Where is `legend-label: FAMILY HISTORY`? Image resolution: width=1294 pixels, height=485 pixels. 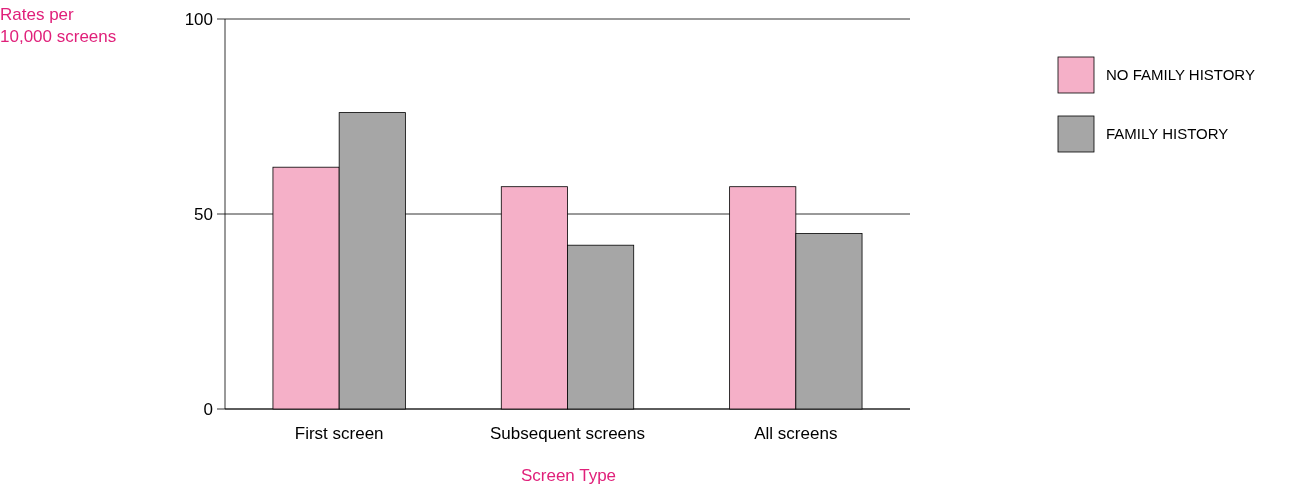
legend-label: FAMILY HISTORY is located at coordinates (1167, 134).